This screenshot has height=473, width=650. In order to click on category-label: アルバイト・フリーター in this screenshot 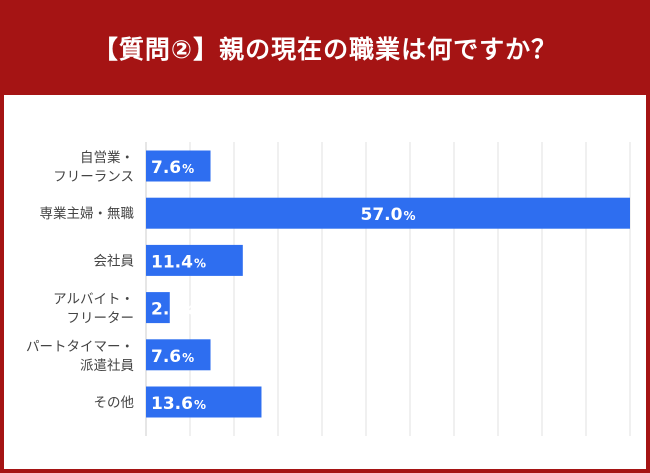, I will do `click(93, 309)`.